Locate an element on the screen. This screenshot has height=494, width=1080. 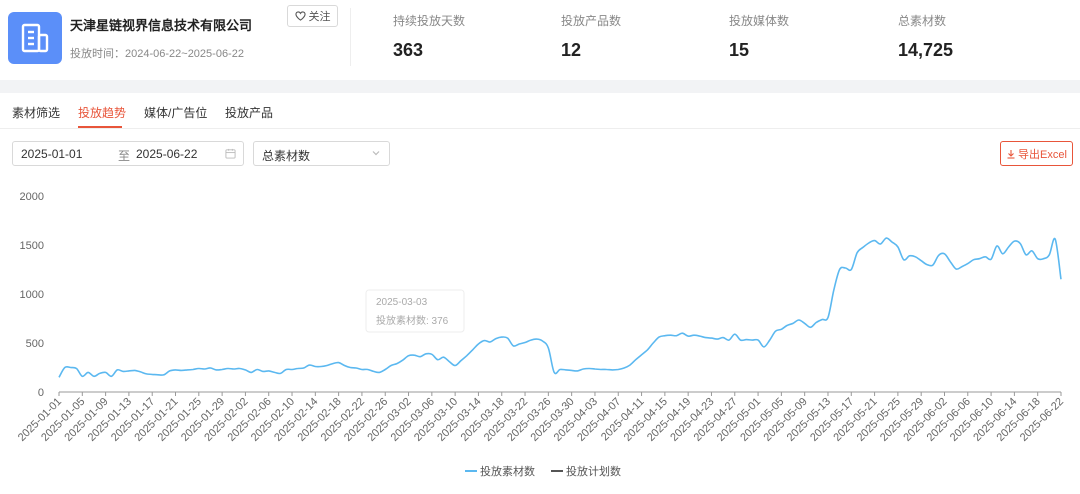
metric-select-value: 总素材数 is located at coordinates (286, 156).